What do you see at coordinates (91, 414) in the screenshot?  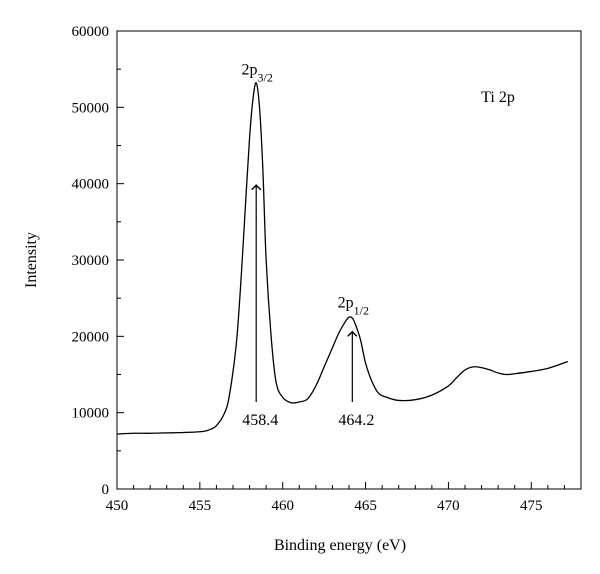 I see `y-tick-label: 10000` at bounding box center [91, 414].